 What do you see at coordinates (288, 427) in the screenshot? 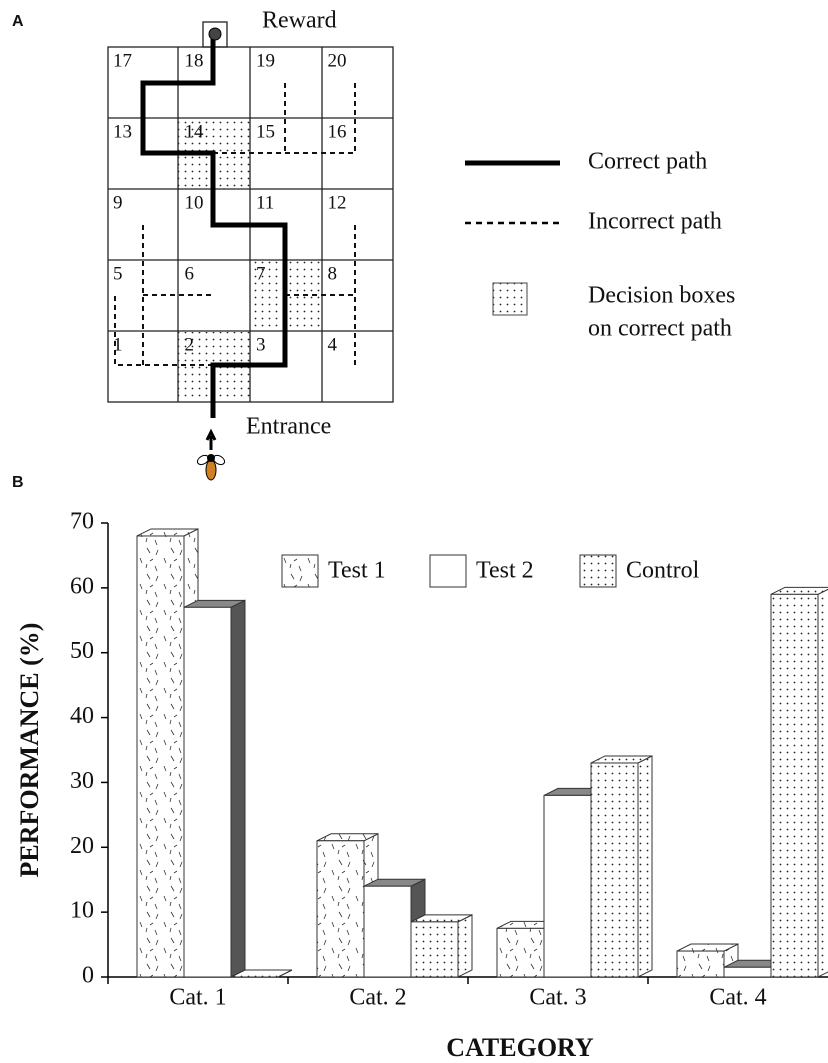
I see `entrance-label: Entrance` at bounding box center [288, 427].